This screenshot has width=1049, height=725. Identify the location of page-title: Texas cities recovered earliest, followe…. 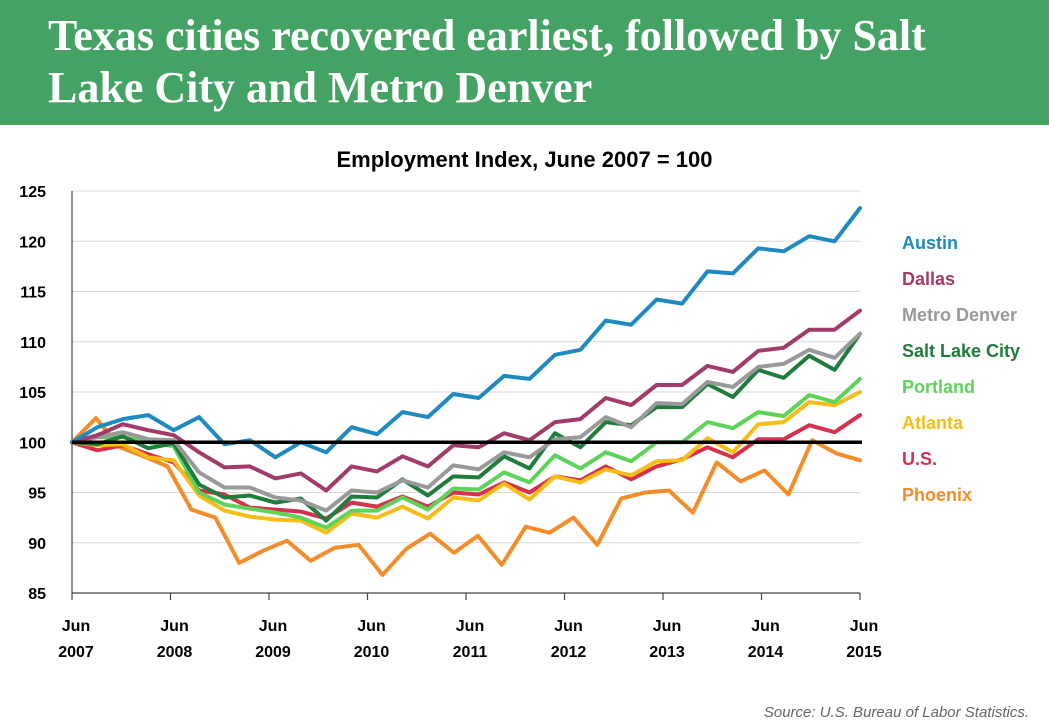
(487, 61).